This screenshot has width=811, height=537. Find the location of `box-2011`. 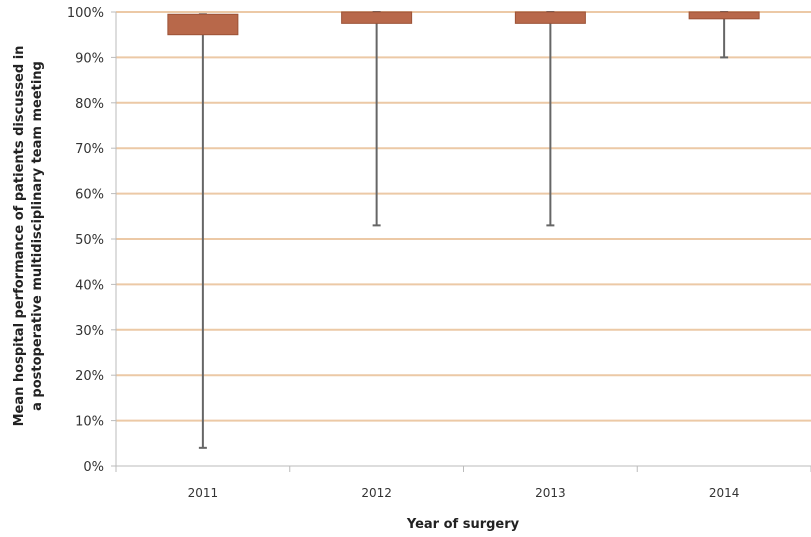

box-2011 is located at coordinates (203, 24).